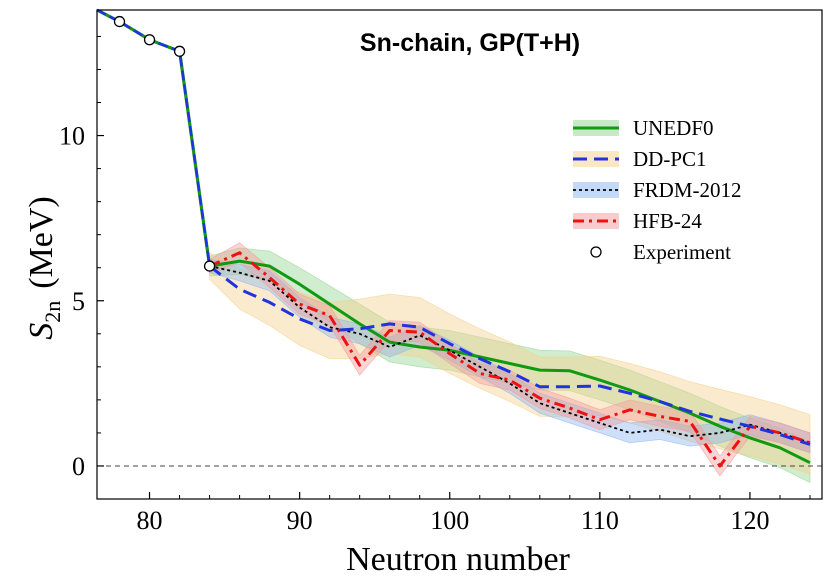 Image resolution: width=831 pixels, height=577 pixels. I want to click on x-tick-label: 80, so click(150, 520).